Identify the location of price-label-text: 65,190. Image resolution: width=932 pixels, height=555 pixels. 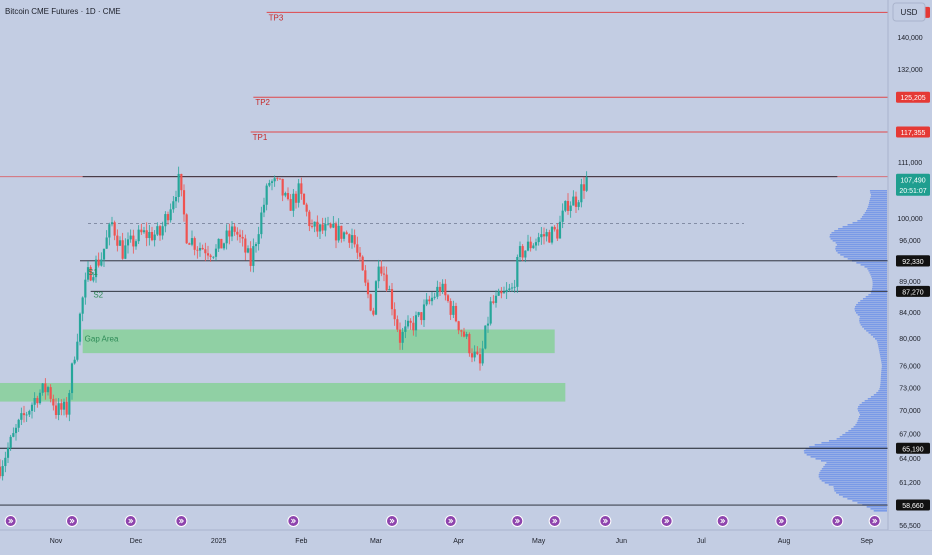
(913, 449).